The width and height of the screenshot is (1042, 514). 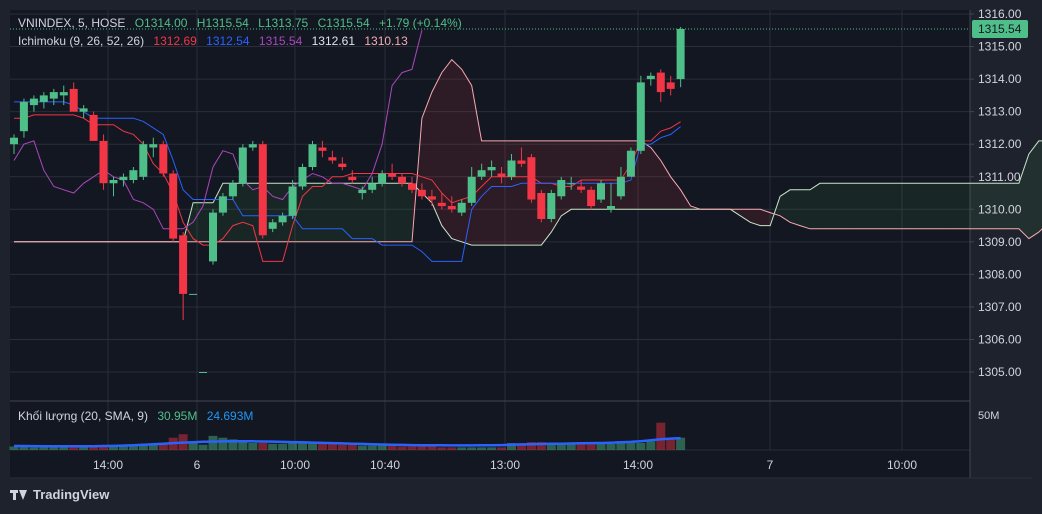 What do you see at coordinates (385, 465) in the screenshot?
I see `time-tick-label: 10:40` at bounding box center [385, 465].